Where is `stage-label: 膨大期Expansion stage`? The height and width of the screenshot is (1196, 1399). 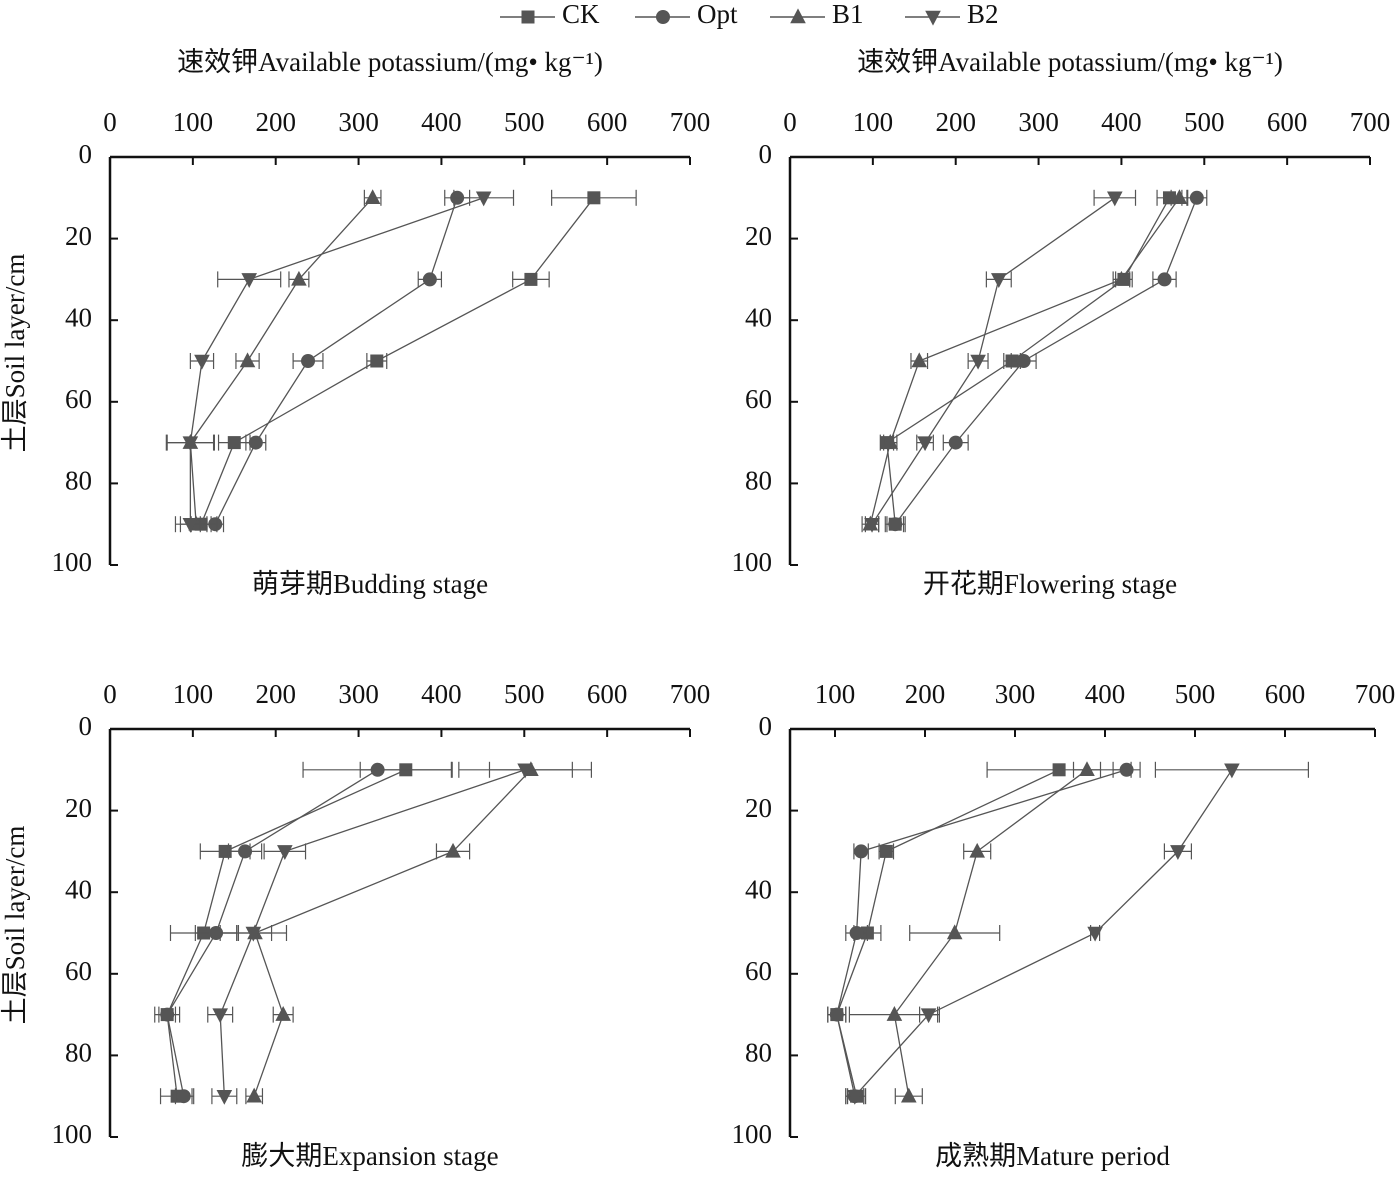 stage-label: 膨大期Expansion stage is located at coordinates (369, 1156).